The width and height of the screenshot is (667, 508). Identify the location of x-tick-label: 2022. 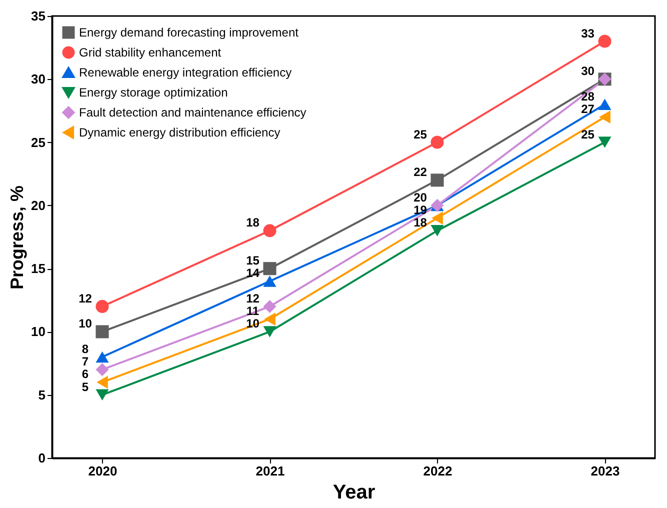
(437, 471).